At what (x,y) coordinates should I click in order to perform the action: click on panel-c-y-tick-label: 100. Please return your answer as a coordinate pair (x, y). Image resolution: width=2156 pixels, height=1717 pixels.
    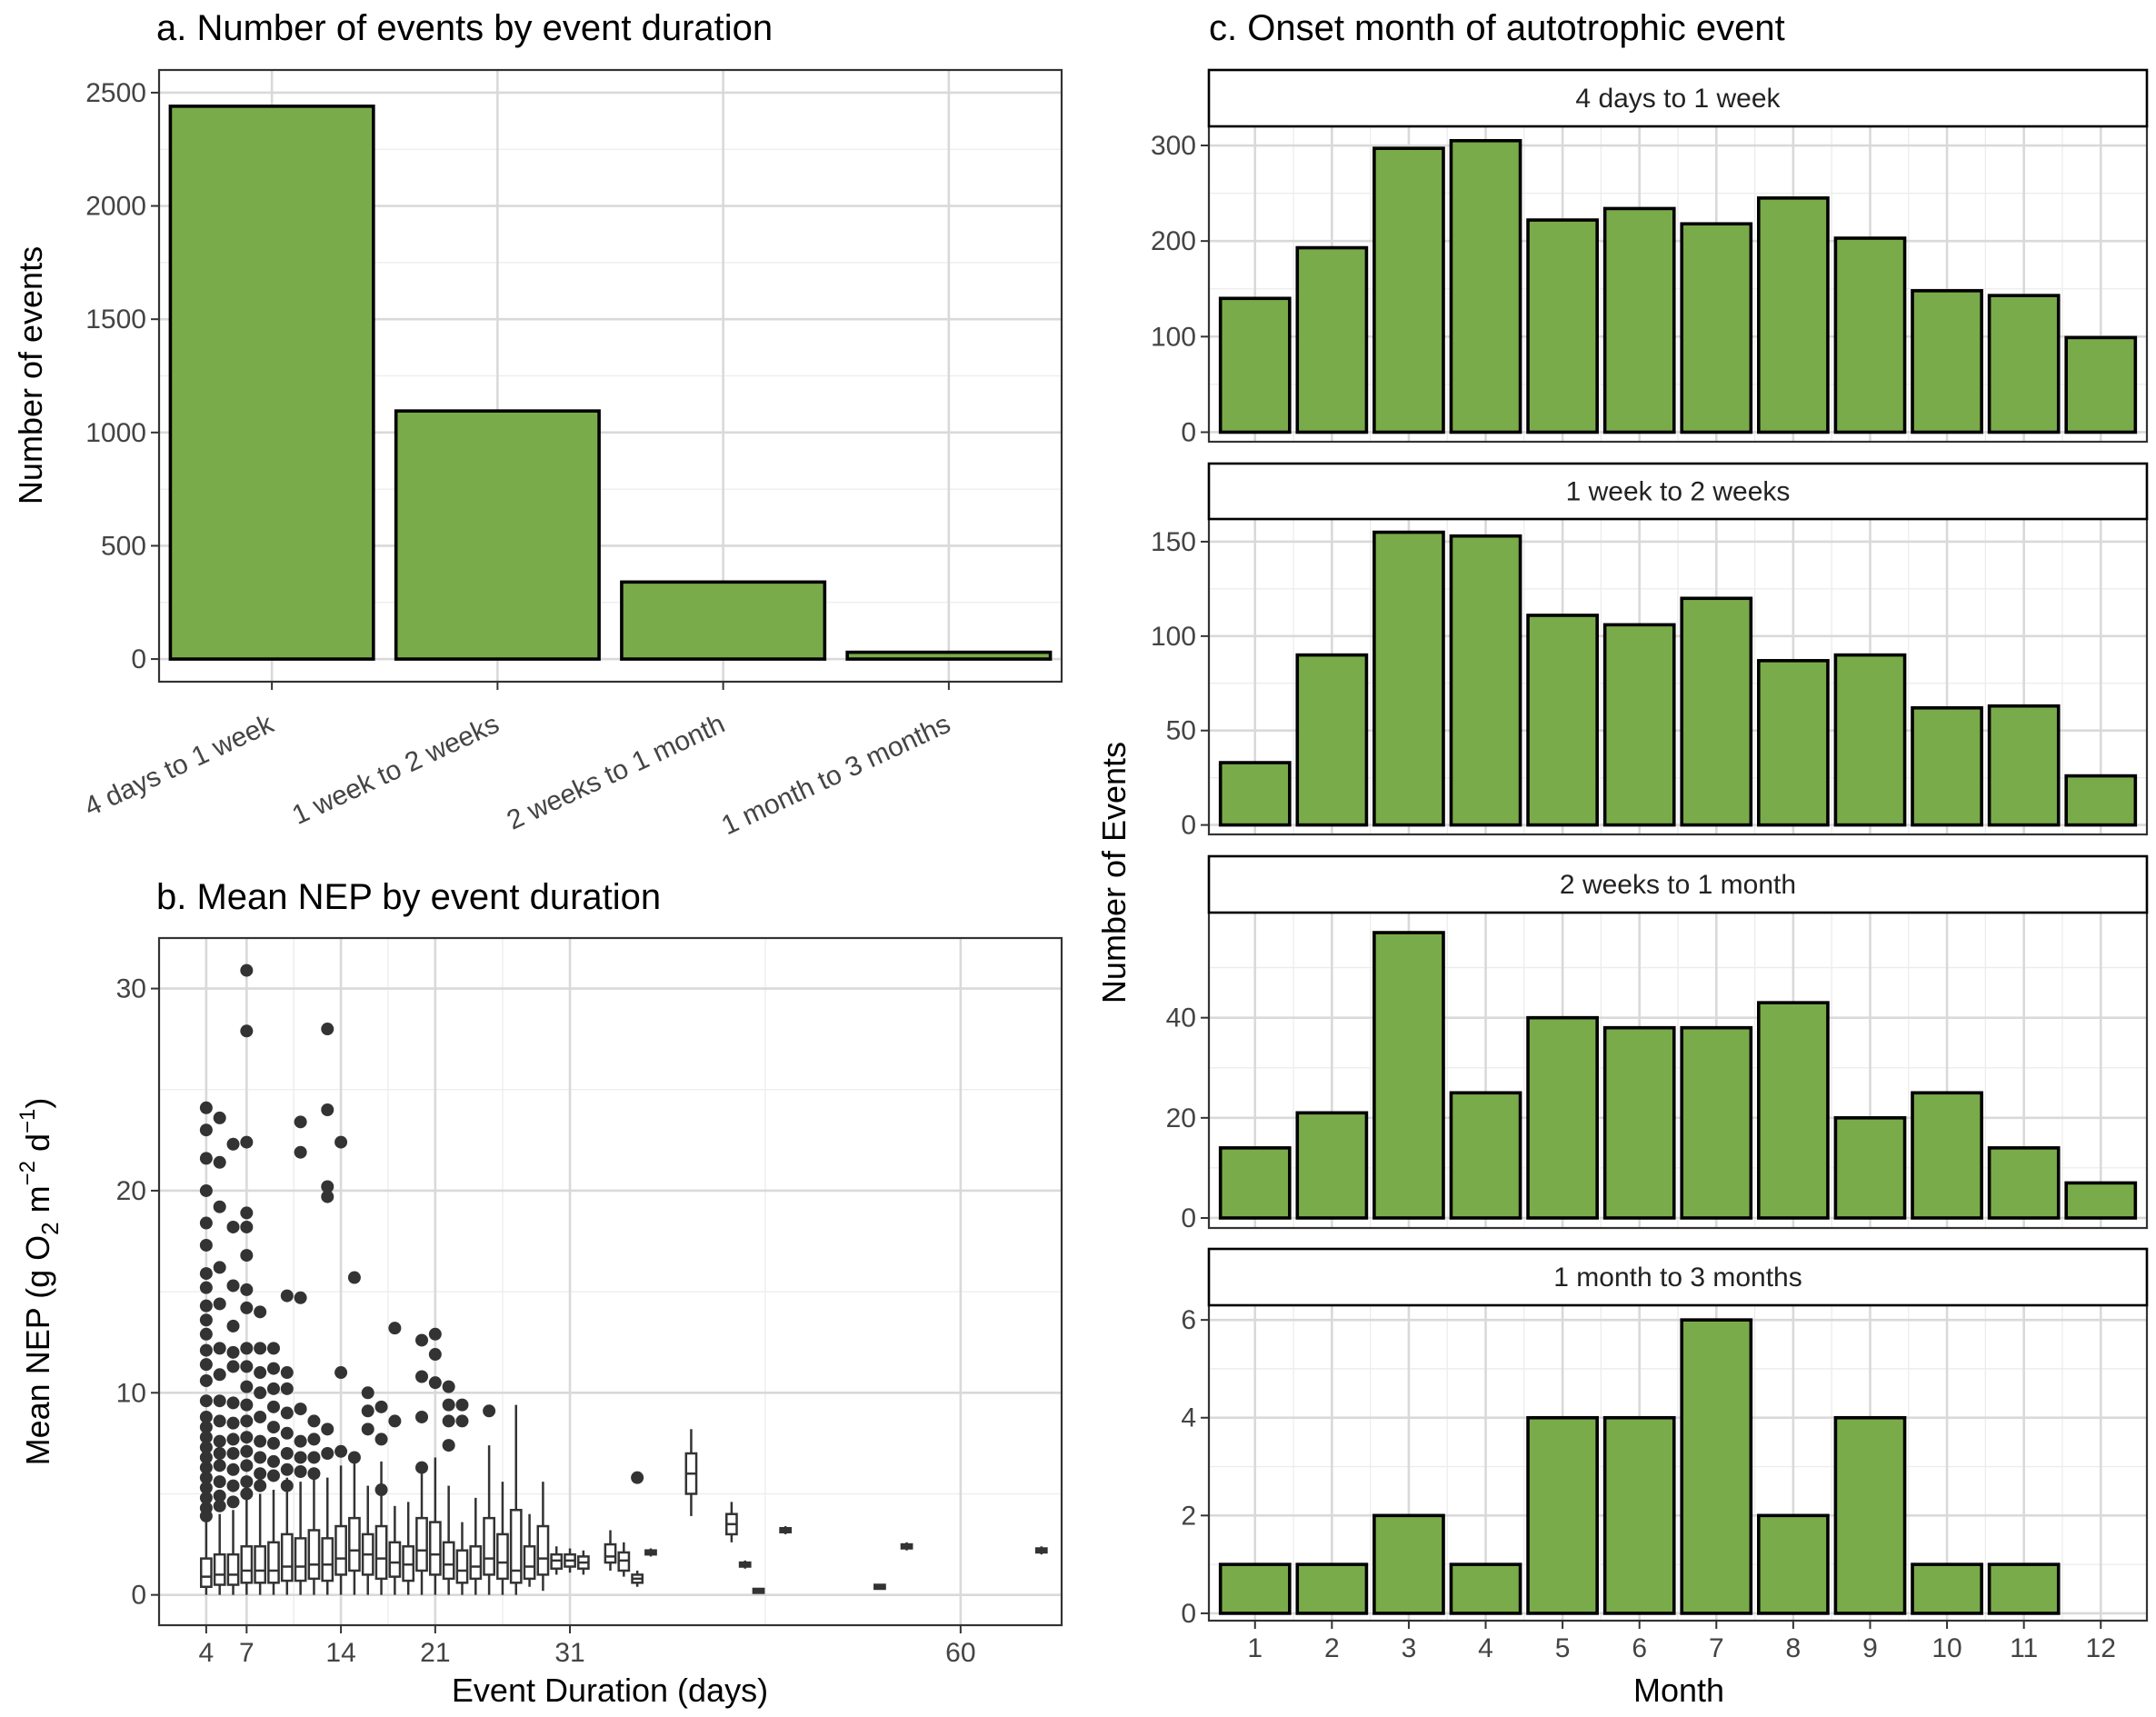
    Looking at the image, I should click on (1174, 637).